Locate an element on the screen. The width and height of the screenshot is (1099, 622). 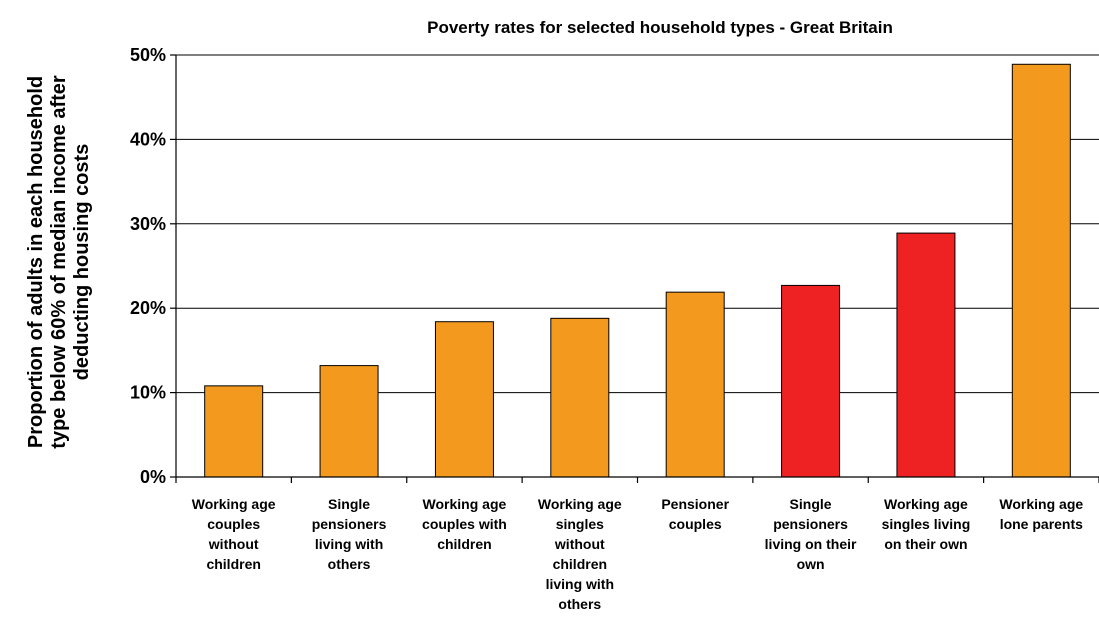
y-tick-label: 20% is located at coordinates (148, 308).